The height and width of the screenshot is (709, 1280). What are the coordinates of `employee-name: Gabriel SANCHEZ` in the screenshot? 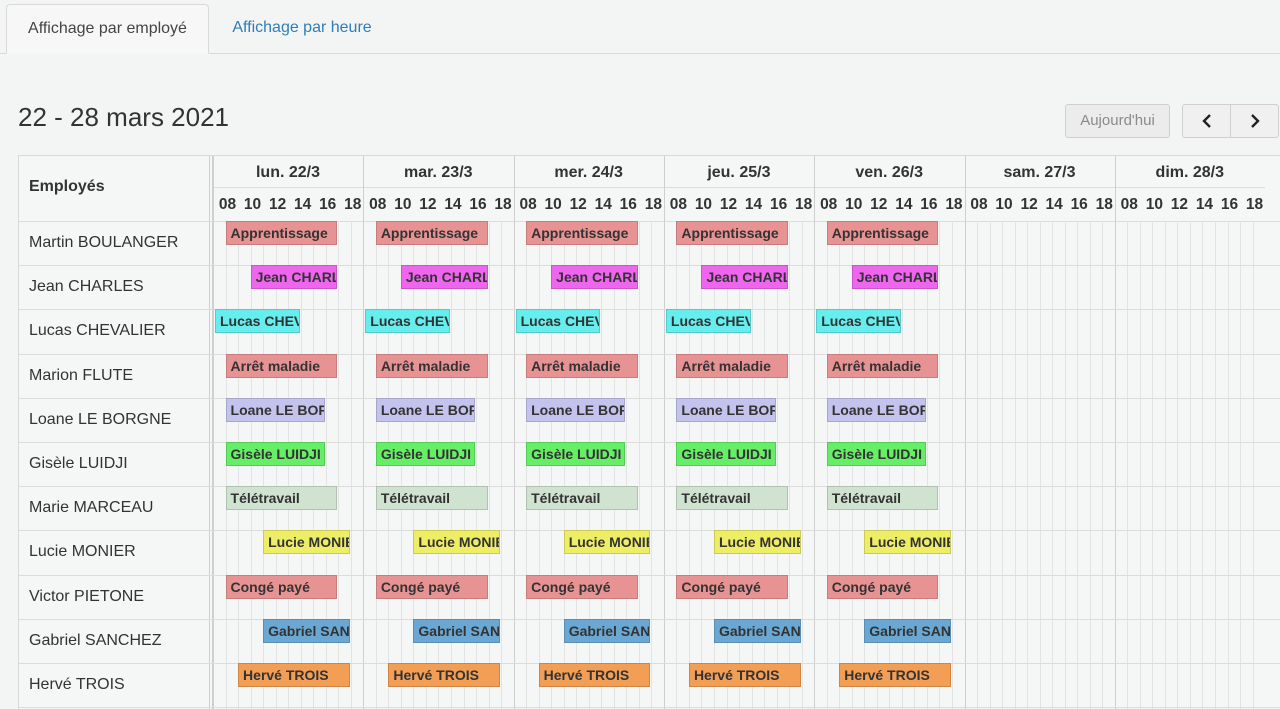 It's located at (95, 640).